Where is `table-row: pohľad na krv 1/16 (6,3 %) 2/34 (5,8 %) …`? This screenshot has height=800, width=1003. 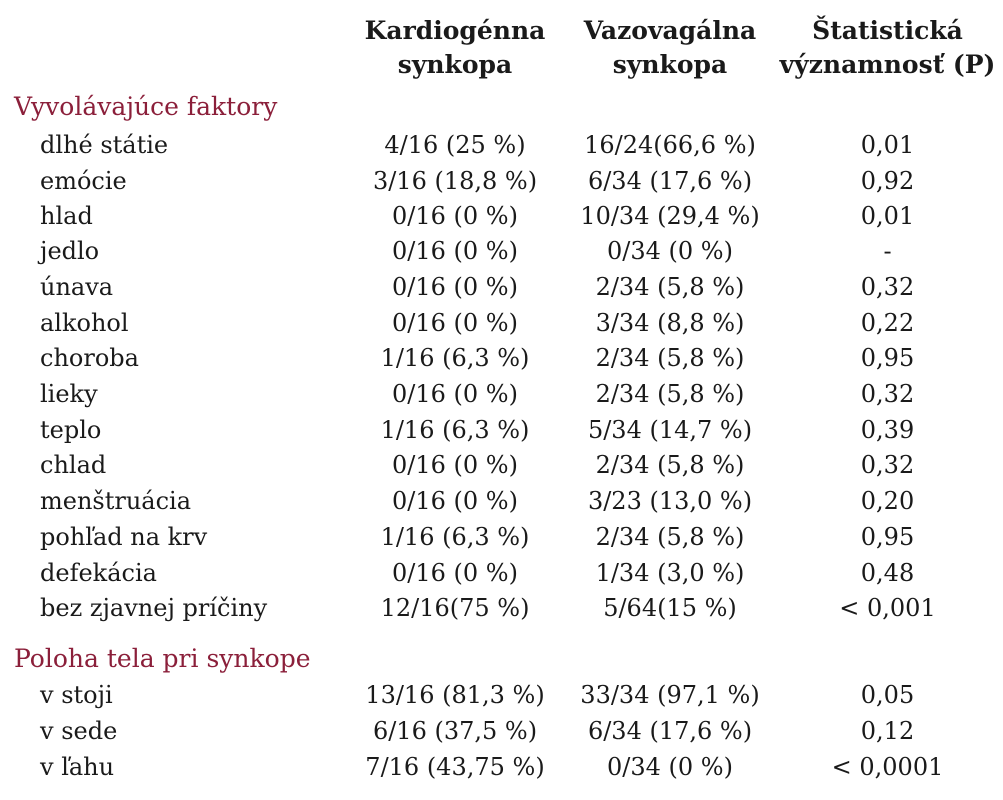 table-row: pohľad na krv 1/16 (6,3 %) 2/34 (5,8 %) … is located at coordinates (501, 537).